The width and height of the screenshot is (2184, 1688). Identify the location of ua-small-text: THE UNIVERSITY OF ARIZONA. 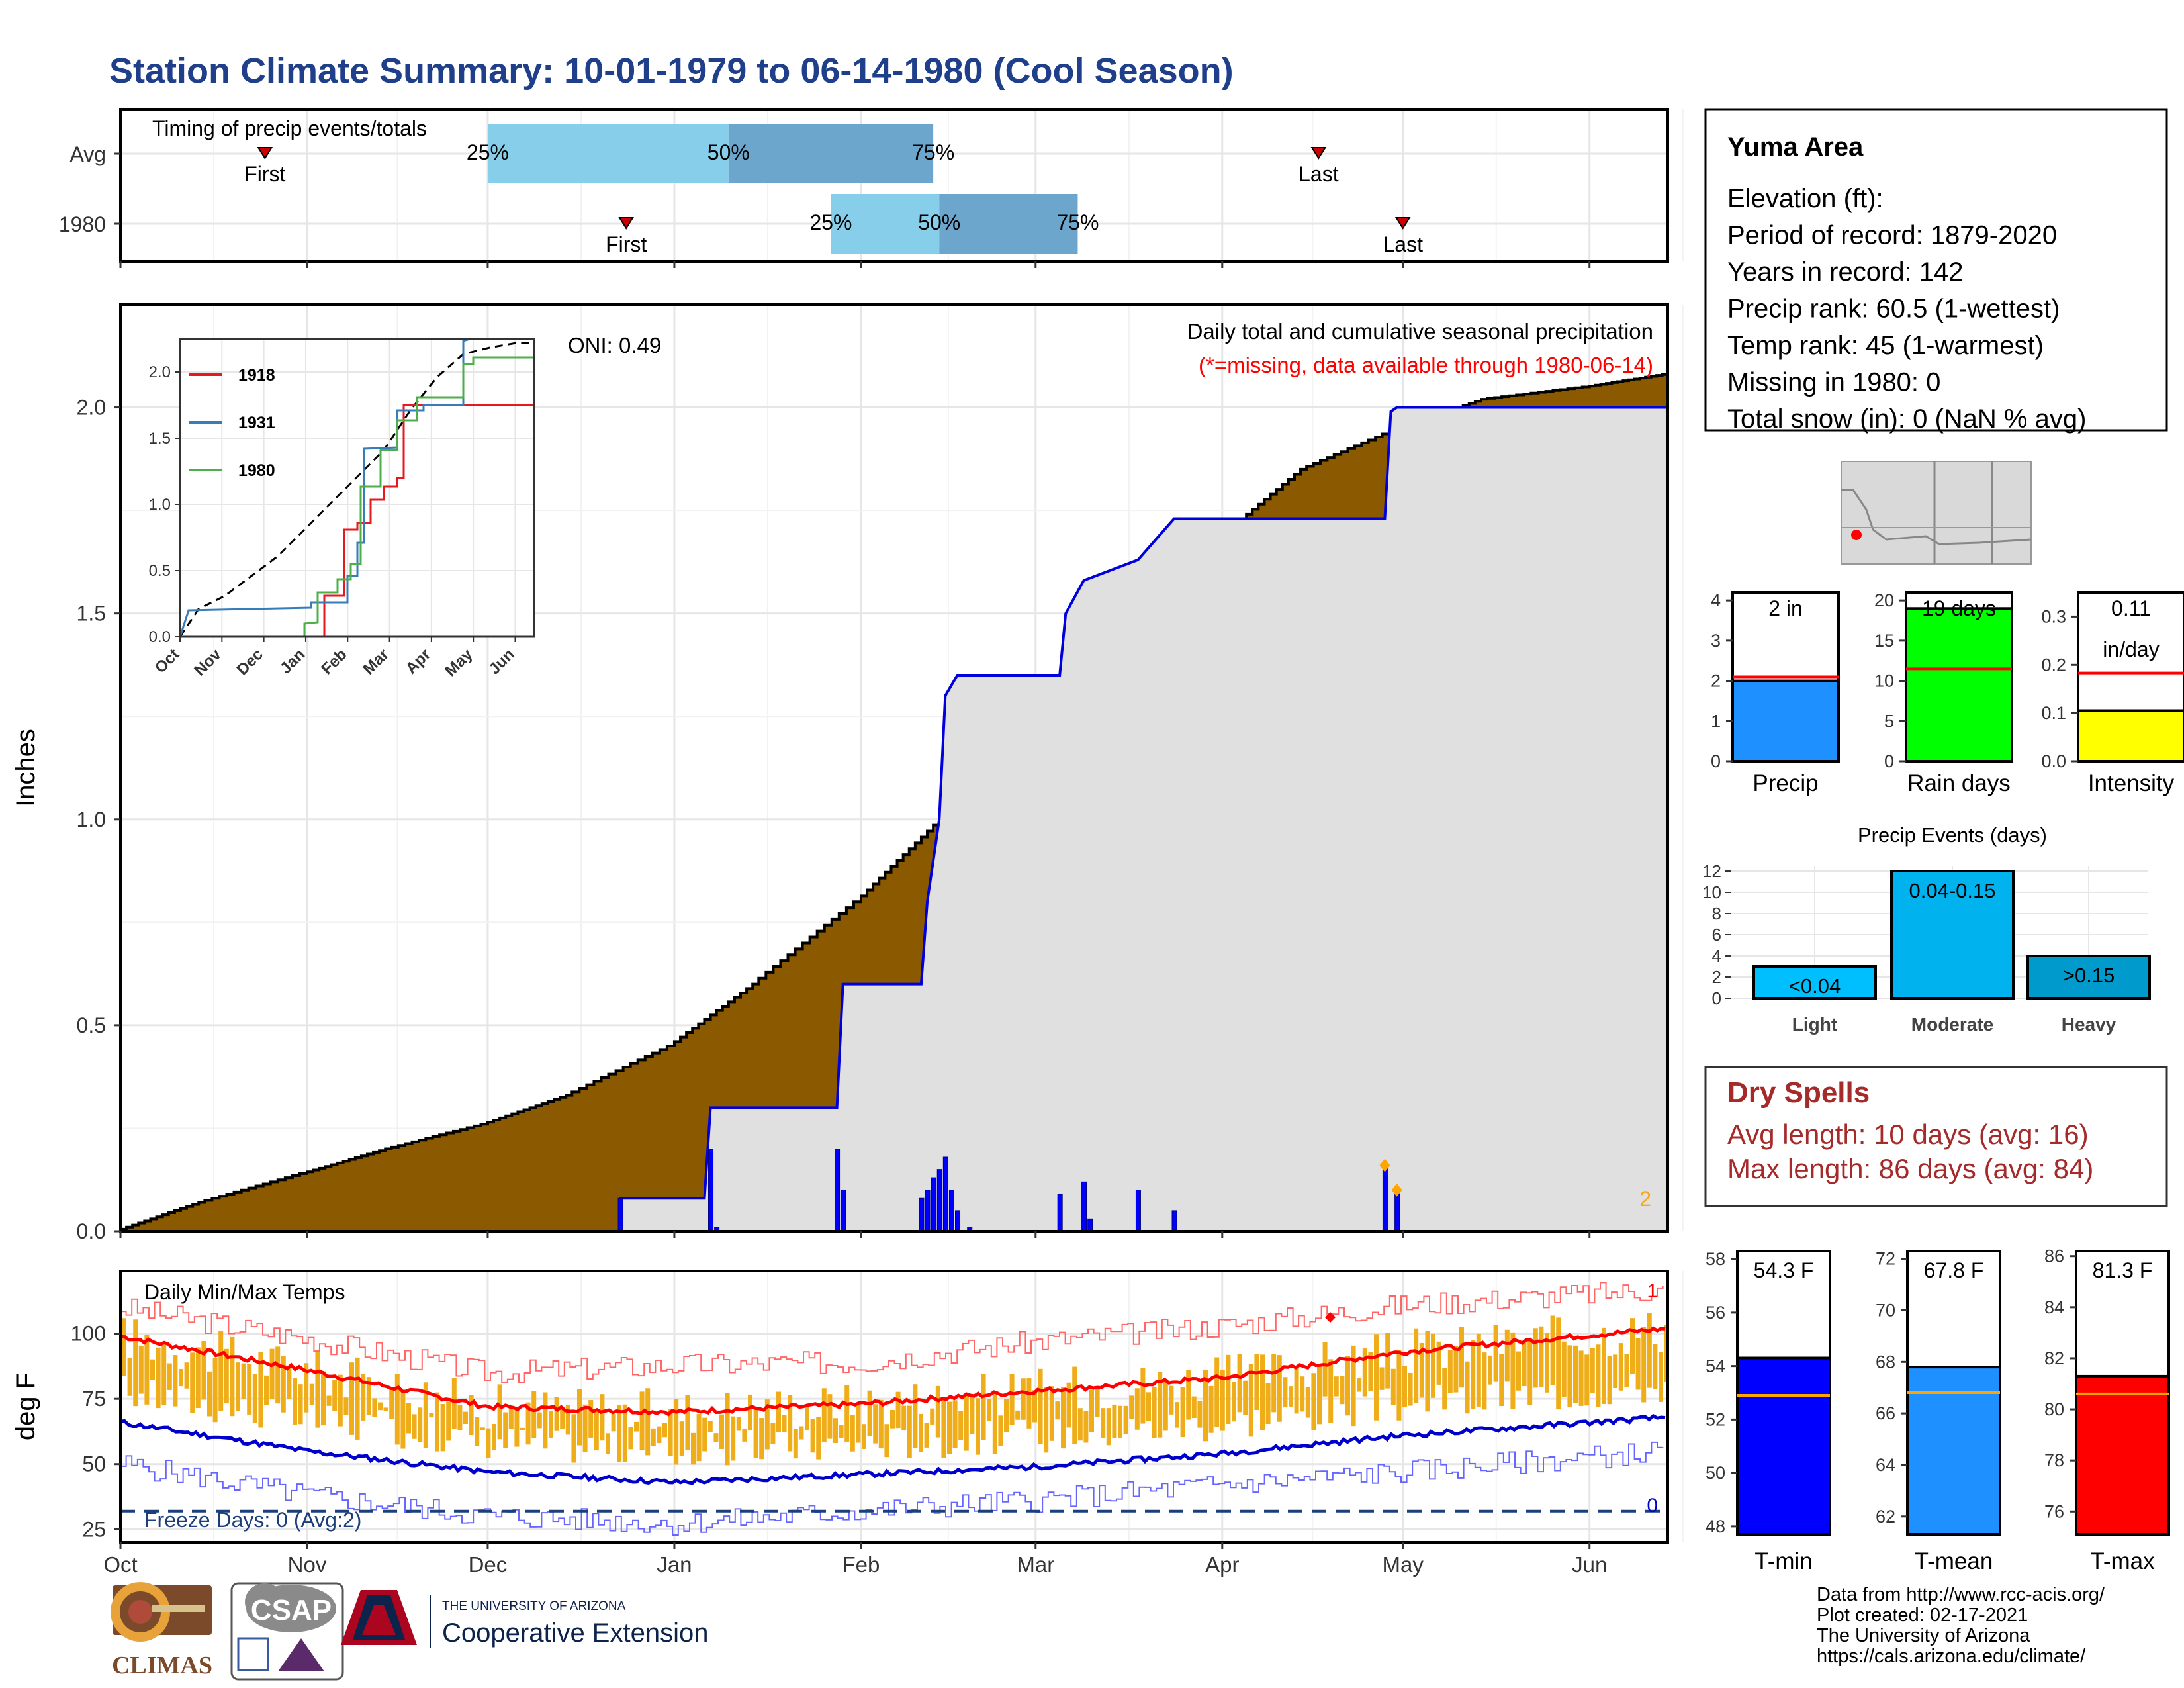
(534, 1606).